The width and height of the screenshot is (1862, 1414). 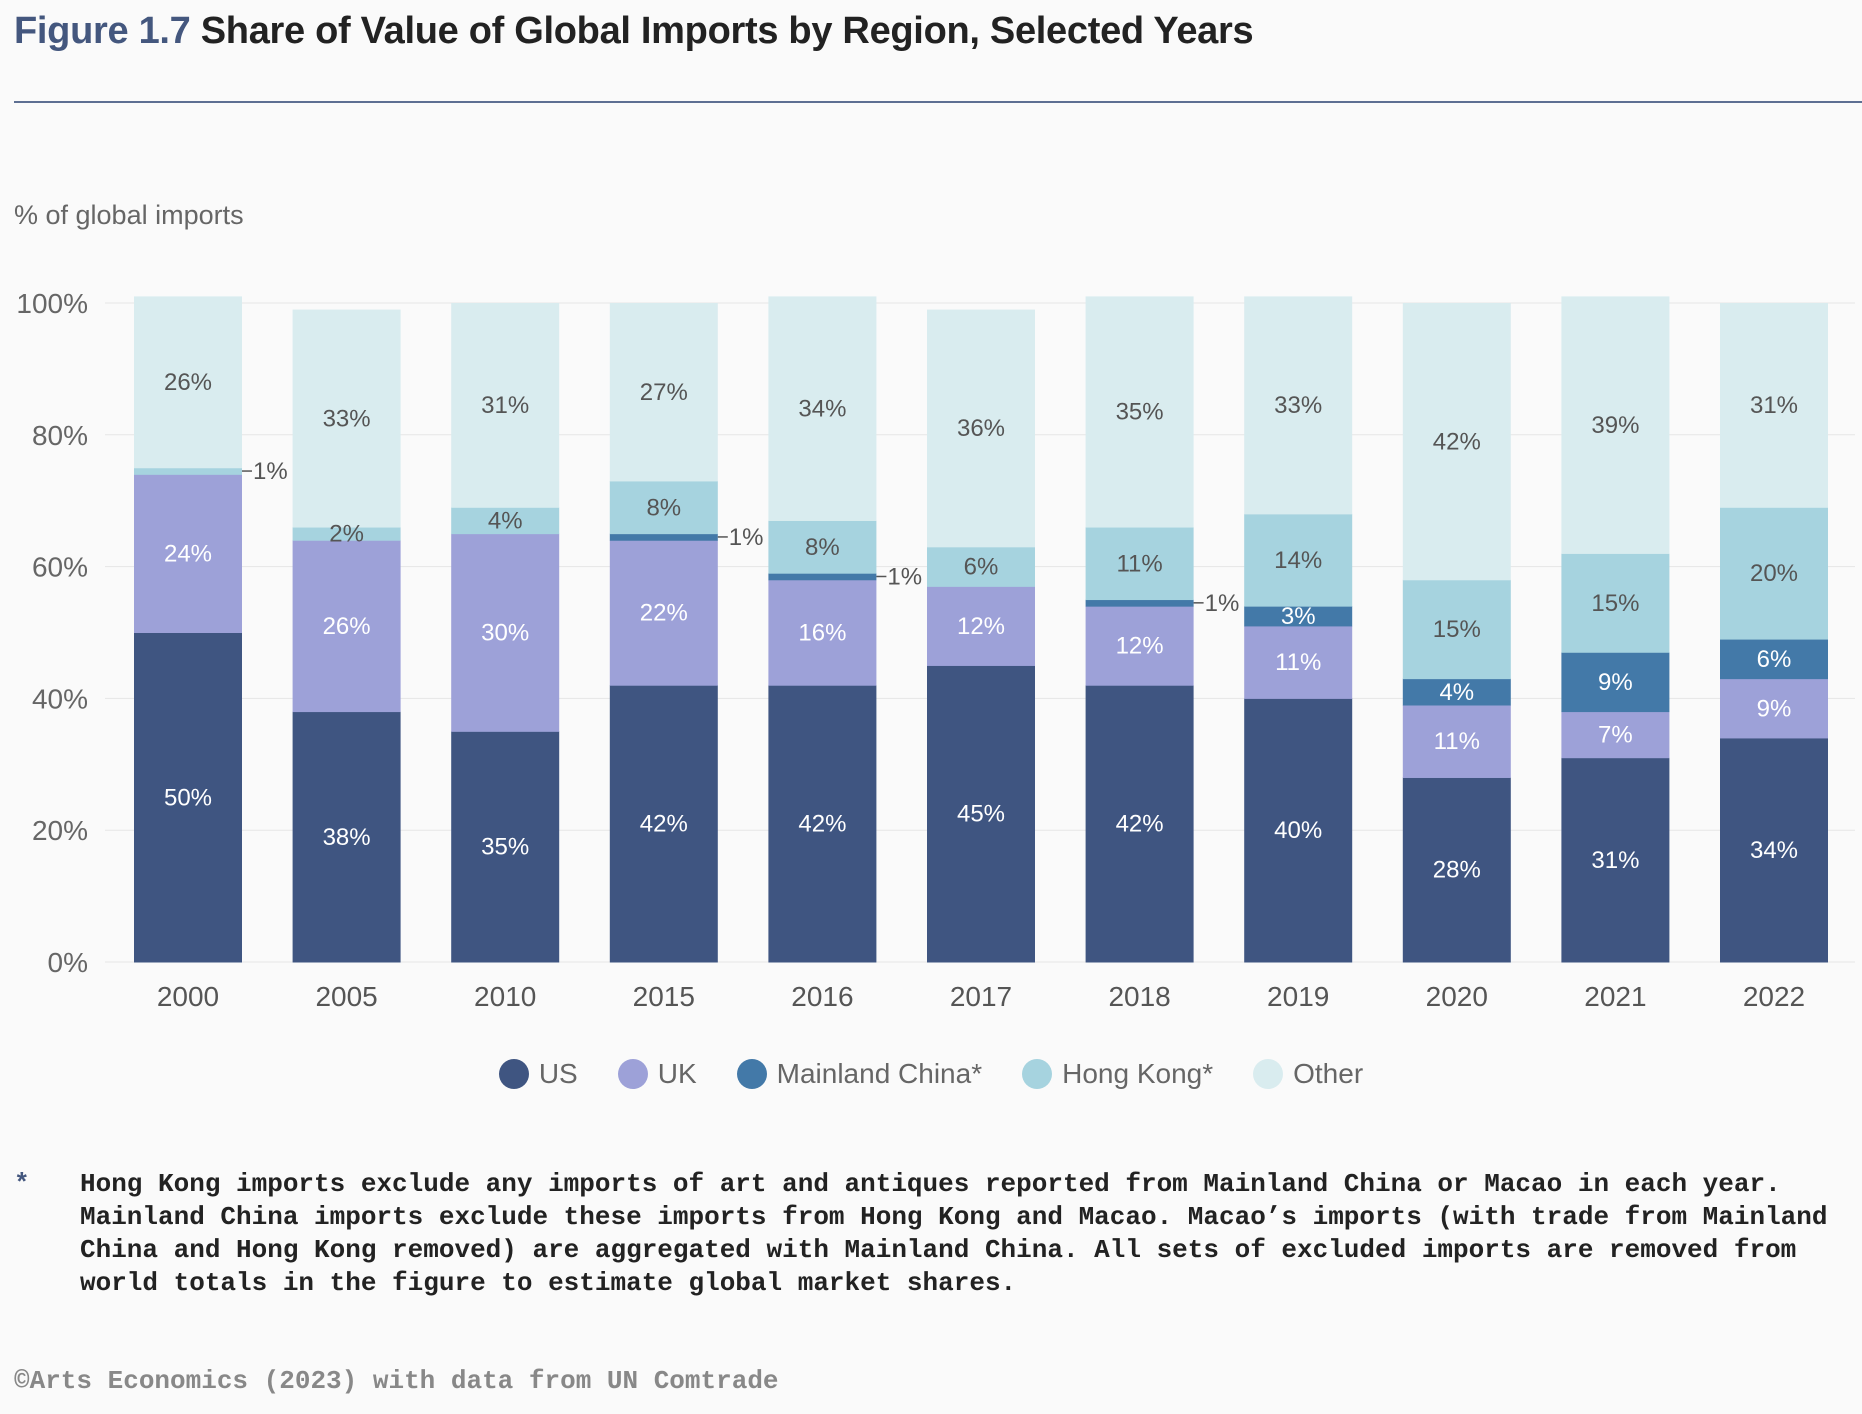 I want to click on bar-stack-2018, so click(x=1139, y=629).